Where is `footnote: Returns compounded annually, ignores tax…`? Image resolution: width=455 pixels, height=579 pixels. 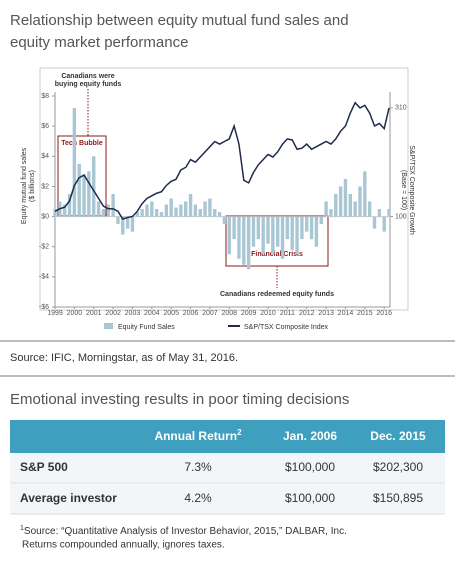 footnote: Returns compounded annually, ignores tax… is located at coordinates (123, 545).